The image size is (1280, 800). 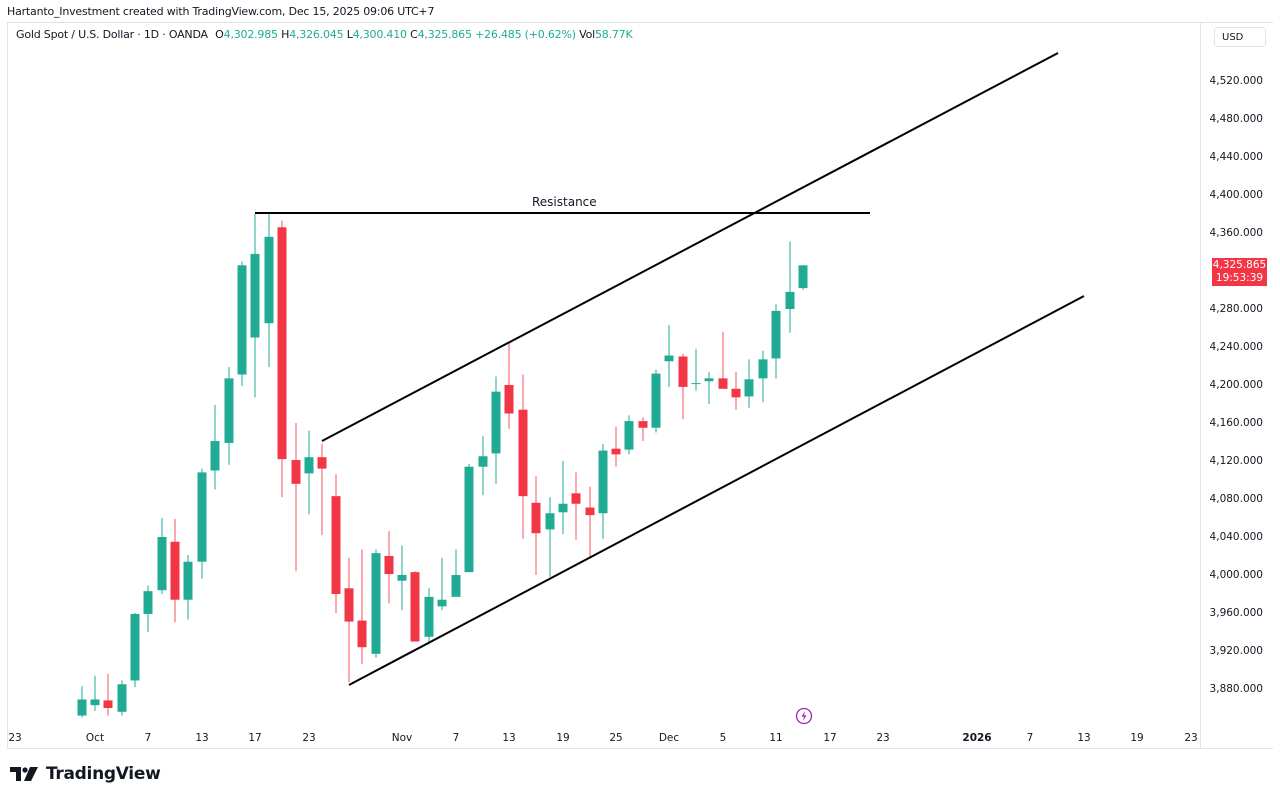 I want to click on time-tick: 11, so click(x=776, y=738).